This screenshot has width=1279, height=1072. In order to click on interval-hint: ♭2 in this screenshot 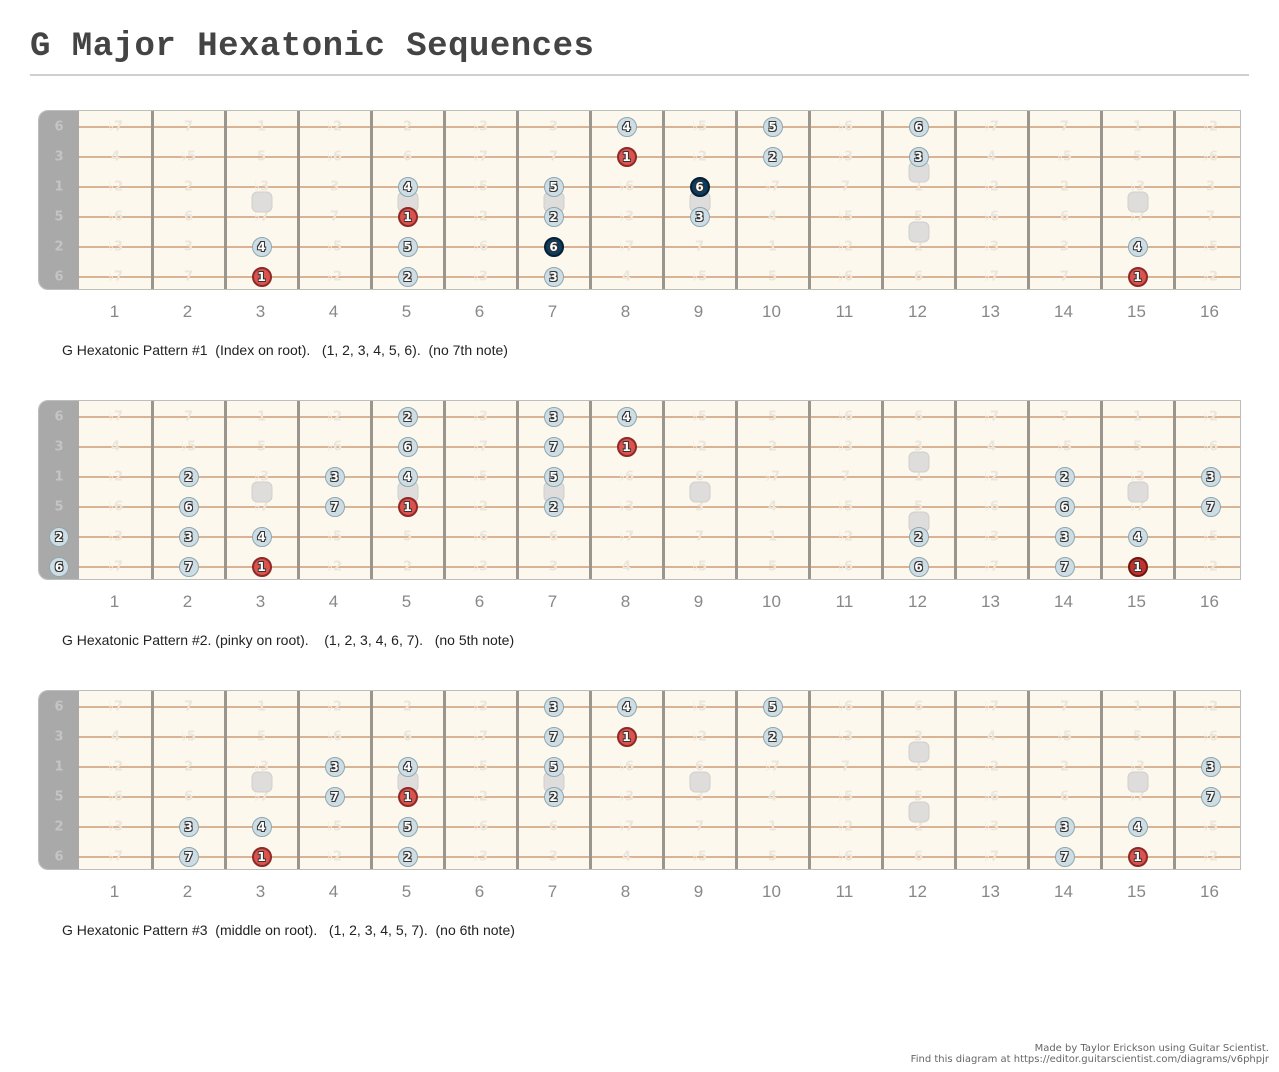, I will do `click(845, 537)`.